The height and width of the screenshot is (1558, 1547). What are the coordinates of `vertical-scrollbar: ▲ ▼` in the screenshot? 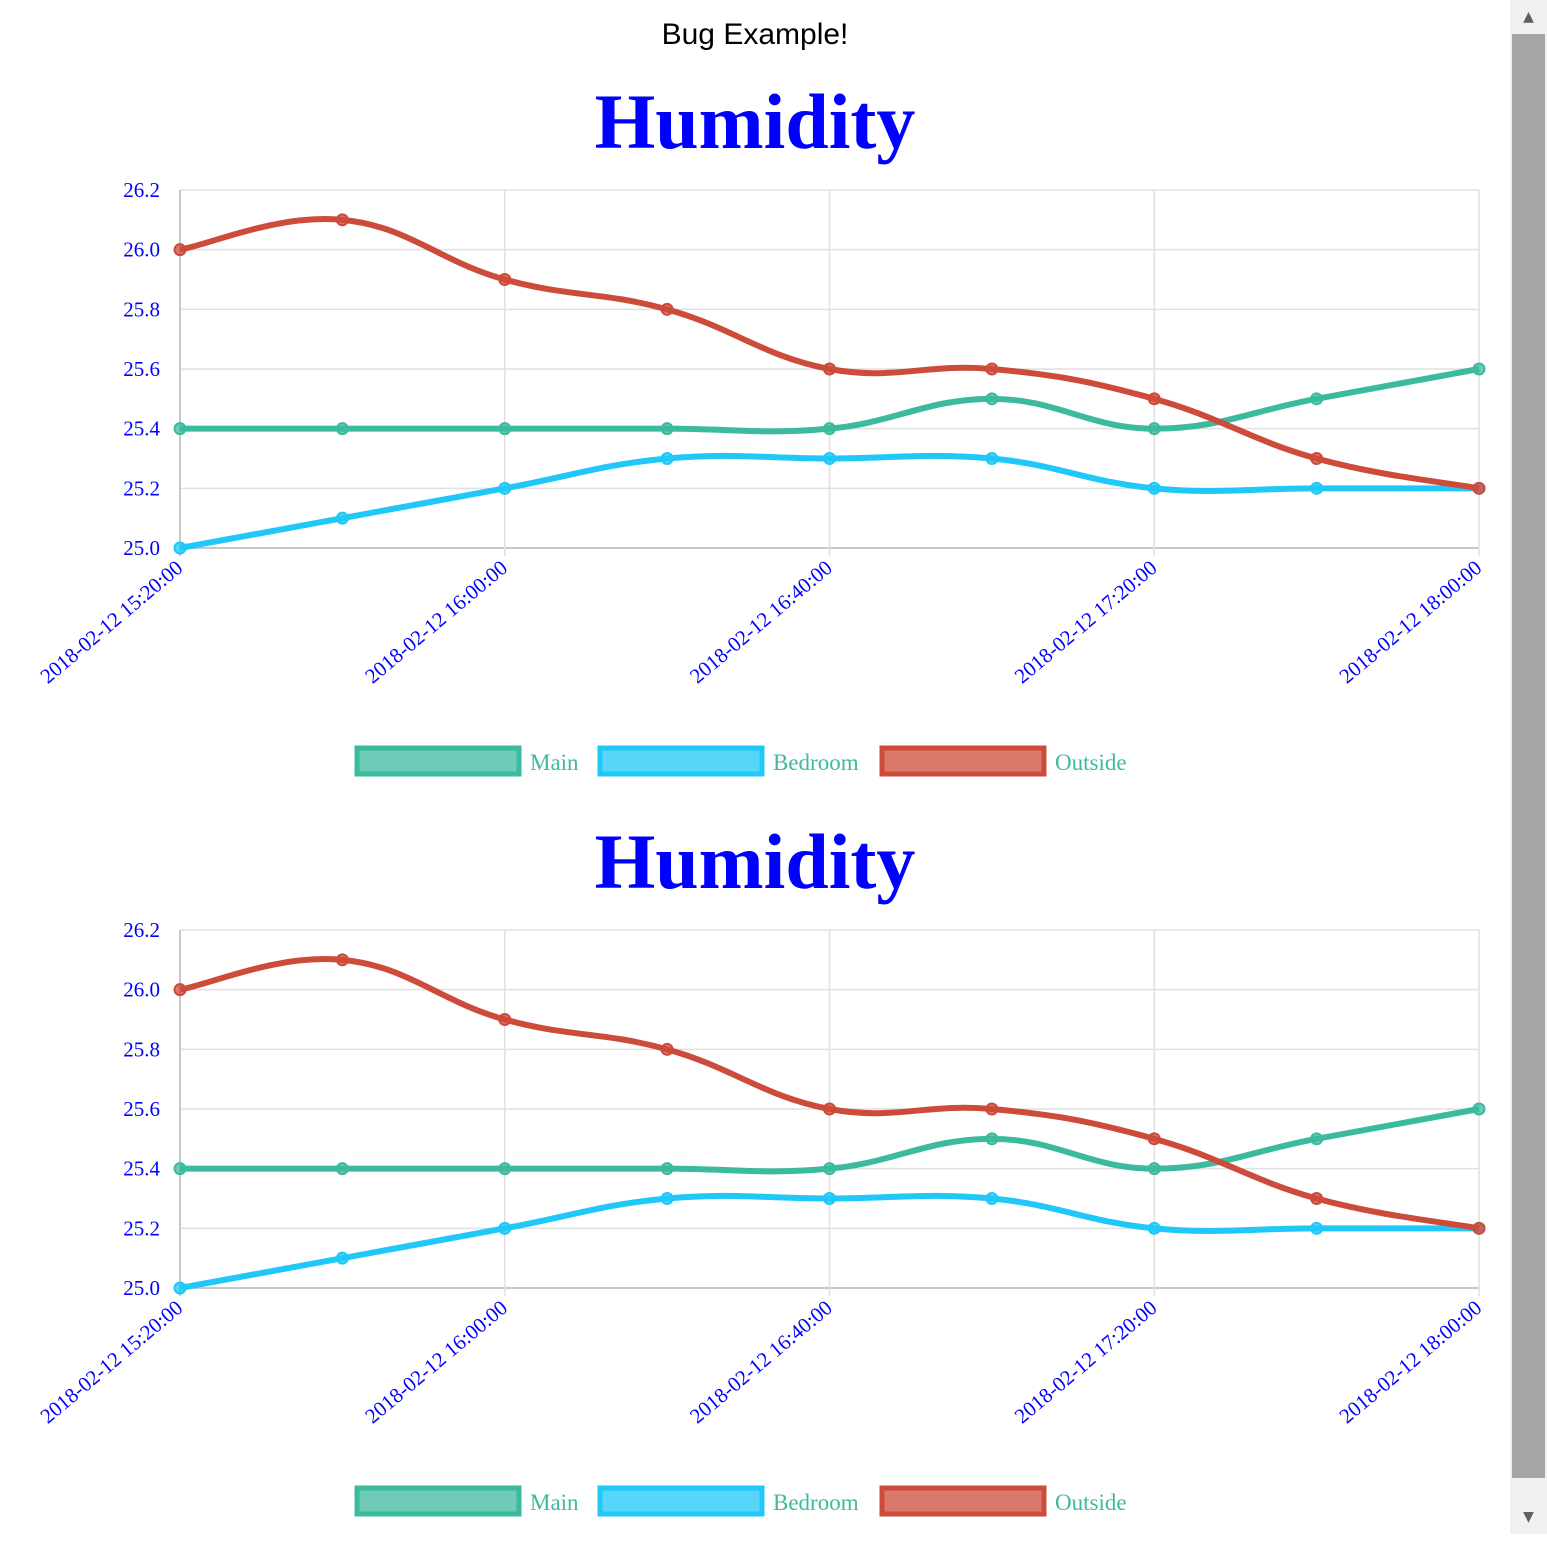 It's located at (1528, 767).